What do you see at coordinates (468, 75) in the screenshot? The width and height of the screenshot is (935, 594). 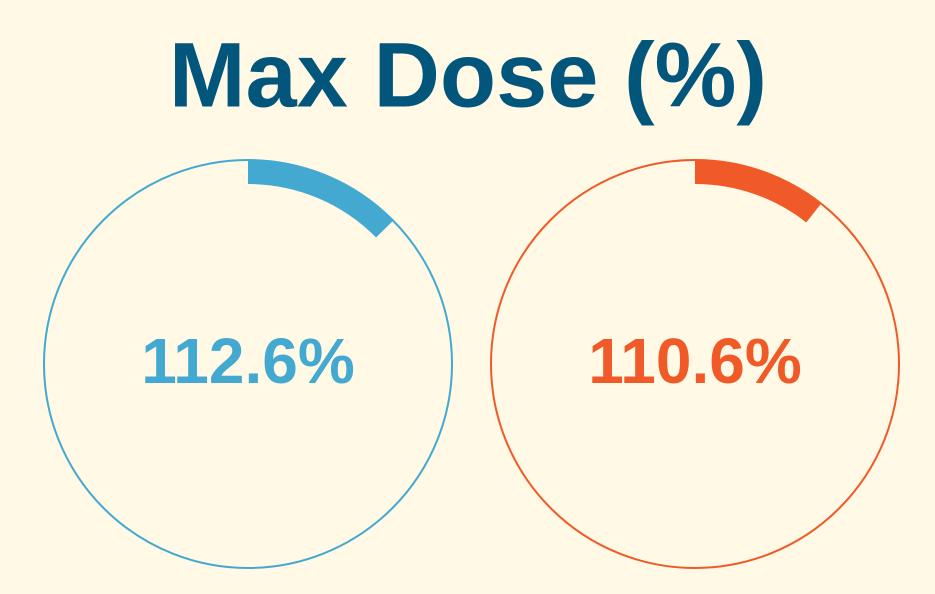 I see `chart-title: Max Dose (%)` at bounding box center [468, 75].